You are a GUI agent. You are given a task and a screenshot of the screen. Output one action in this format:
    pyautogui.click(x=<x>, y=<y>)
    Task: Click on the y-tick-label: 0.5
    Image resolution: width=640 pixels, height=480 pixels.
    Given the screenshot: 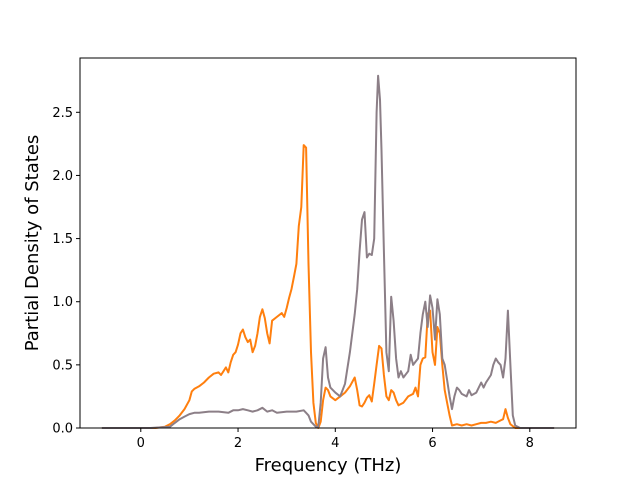 What is the action you would take?
    pyautogui.click(x=62, y=365)
    